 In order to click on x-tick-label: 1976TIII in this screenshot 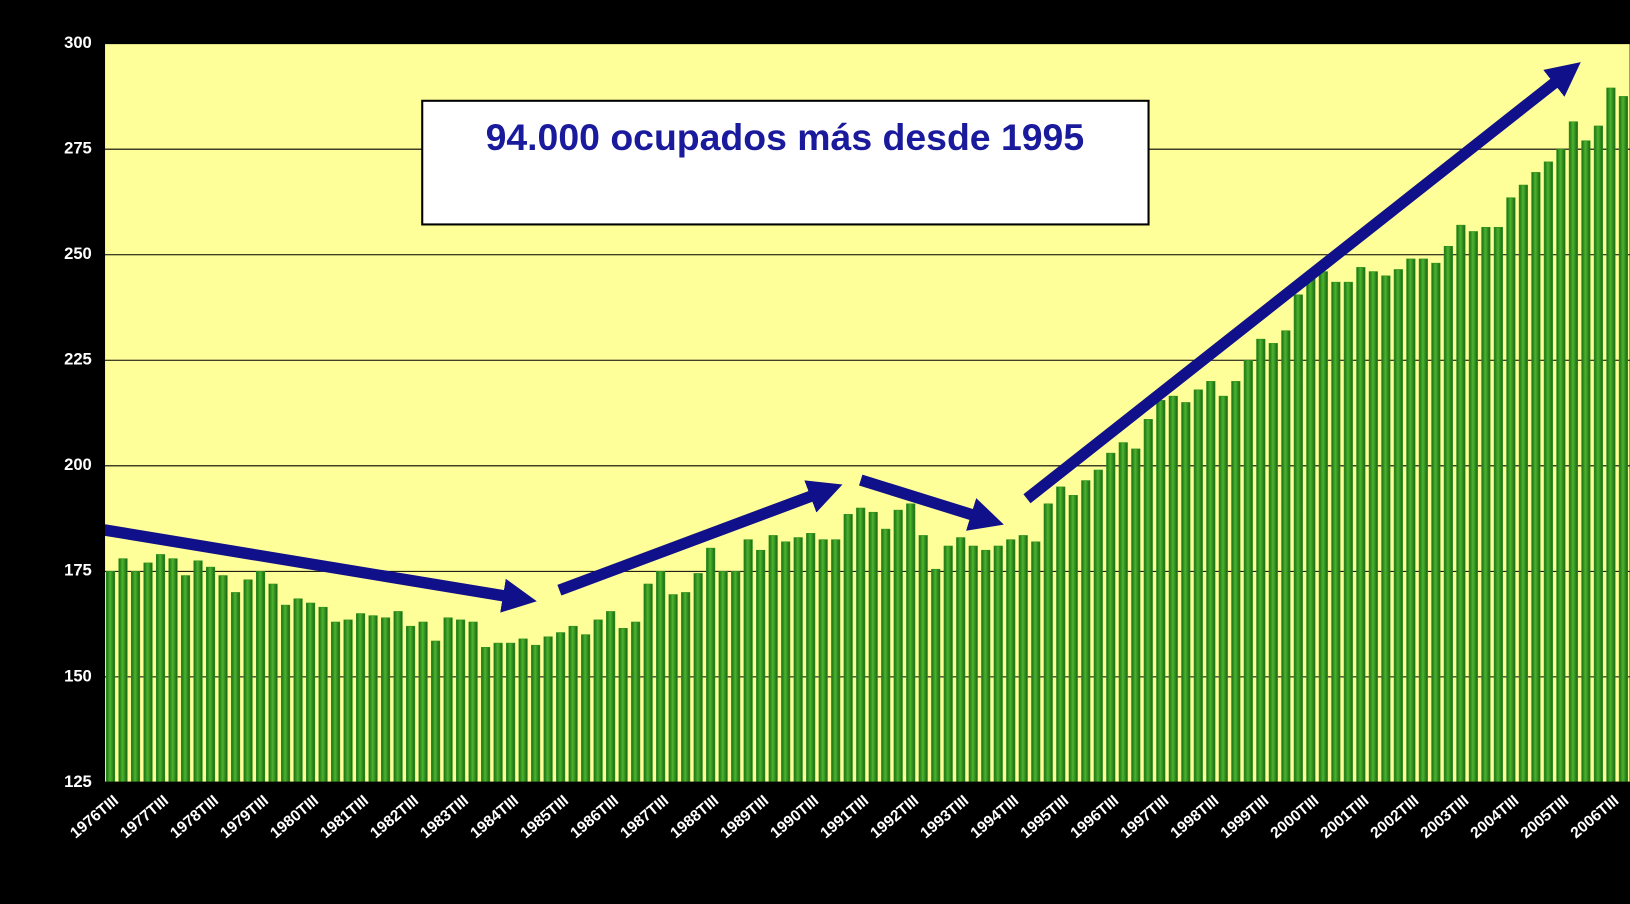, I will do `click(94, 817)`.